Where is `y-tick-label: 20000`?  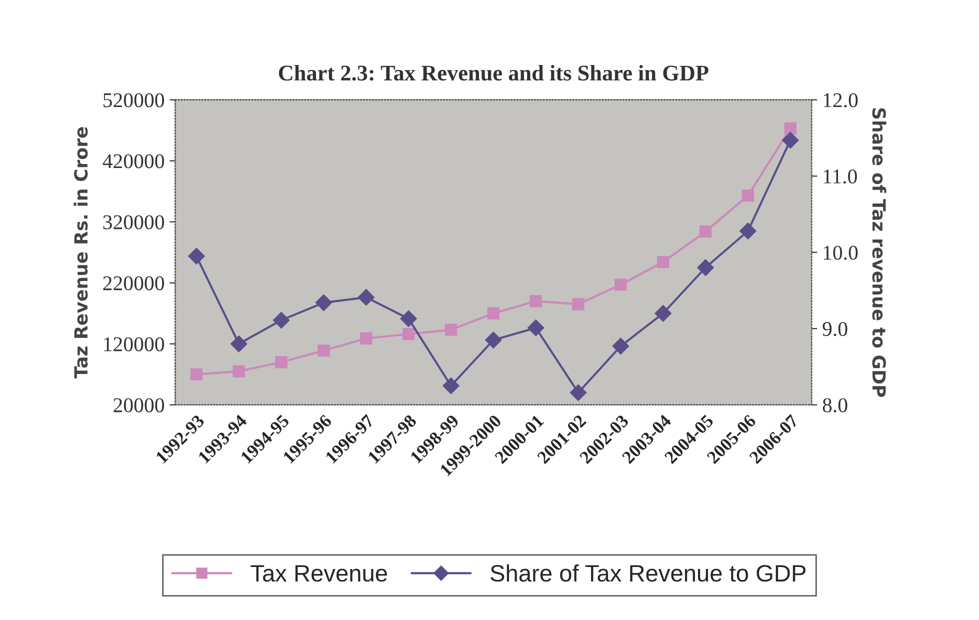
y-tick-label: 20000 is located at coordinates (139, 405).